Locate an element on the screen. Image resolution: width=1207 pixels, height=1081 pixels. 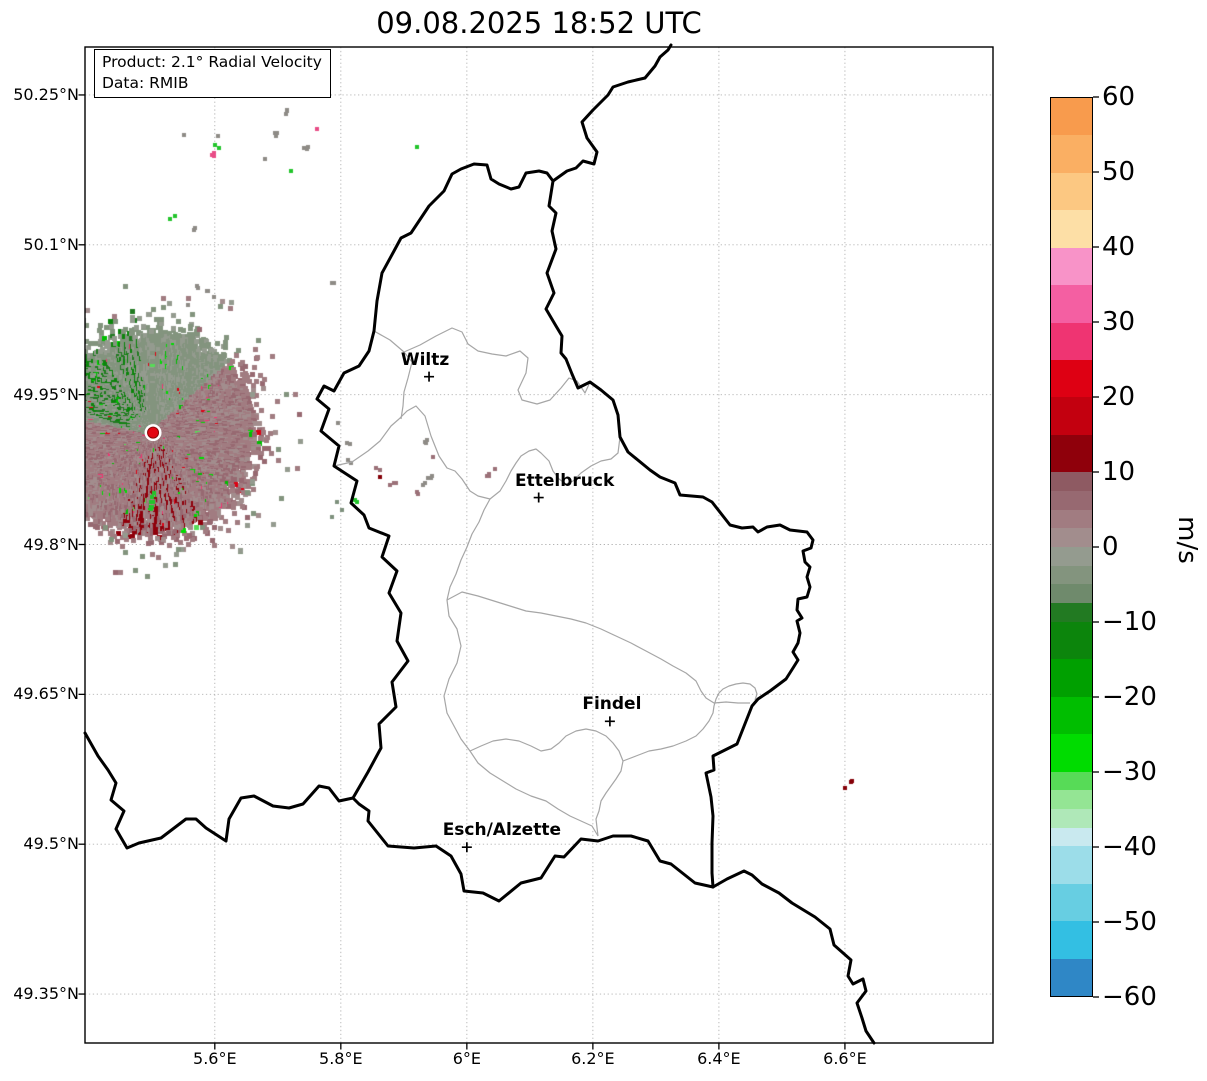
city-label: Esch/Alzette is located at coordinates (501, 830).